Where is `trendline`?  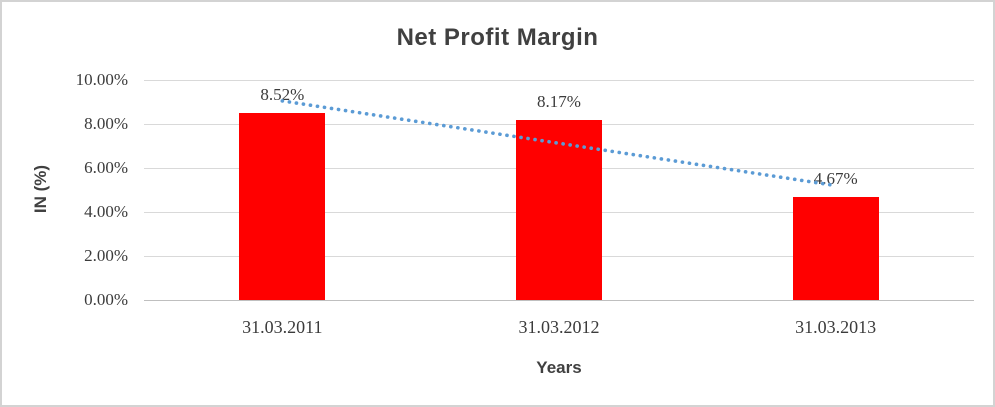
trendline is located at coordinates (559, 143).